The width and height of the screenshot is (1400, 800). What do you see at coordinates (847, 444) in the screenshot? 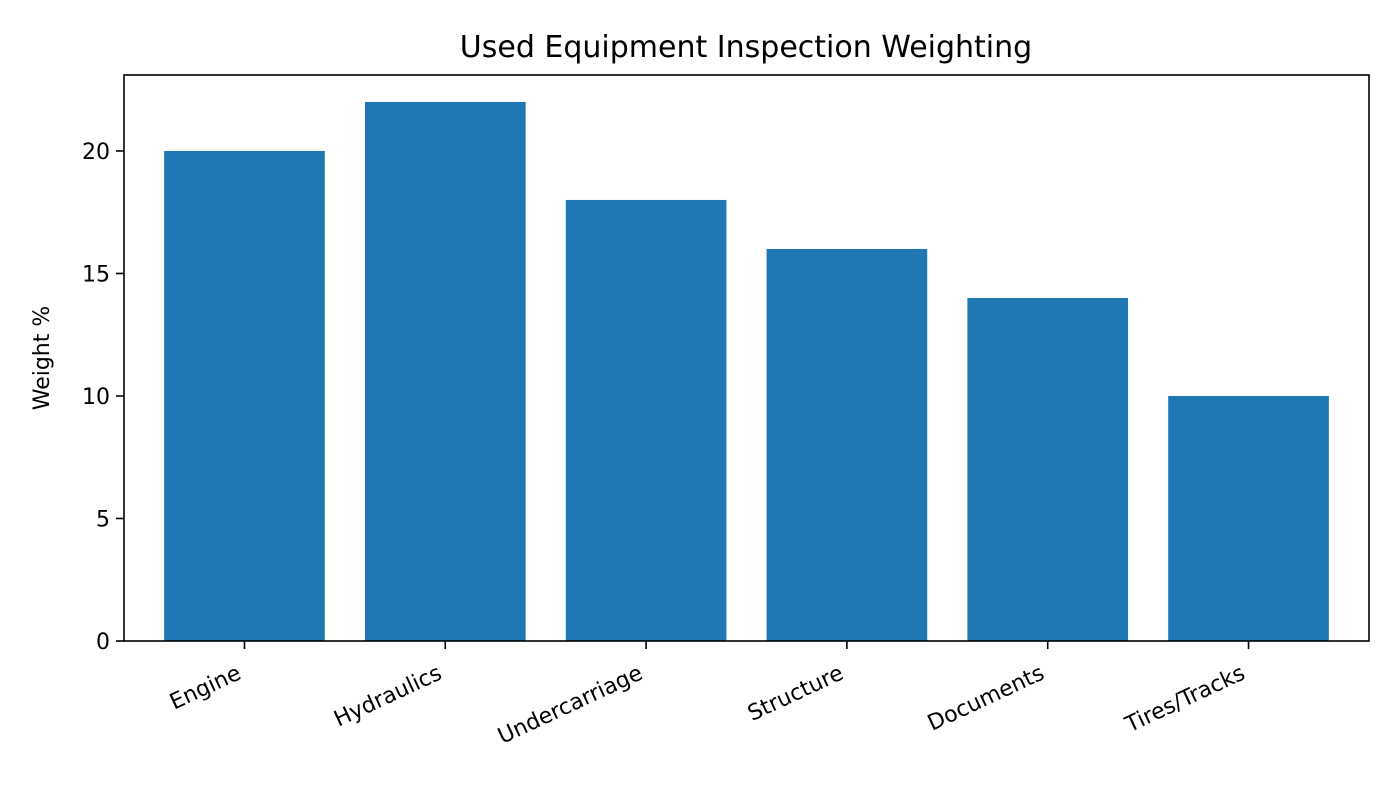
I see `bar-structure` at bounding box center [847, 444].